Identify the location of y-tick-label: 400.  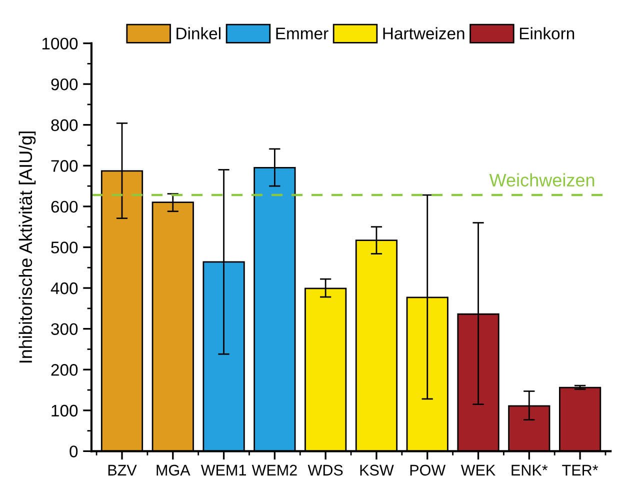
(64, 288).